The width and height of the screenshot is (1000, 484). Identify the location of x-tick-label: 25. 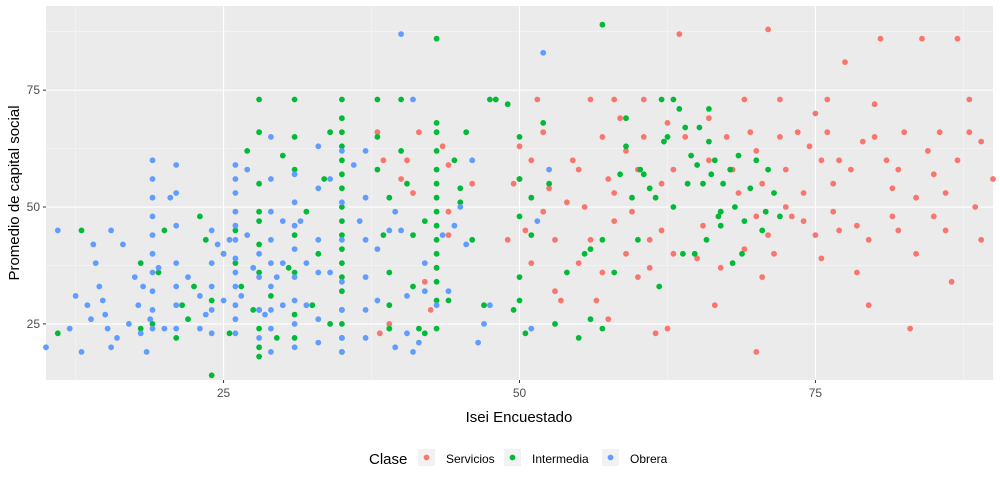
(224, 393).